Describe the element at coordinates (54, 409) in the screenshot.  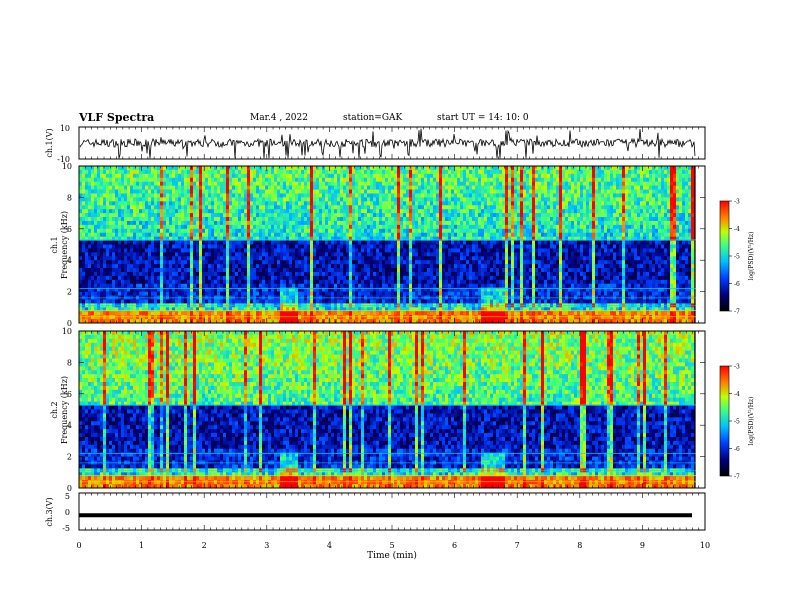
I see `ch2-ylabel-channel: ch.2` at that location.